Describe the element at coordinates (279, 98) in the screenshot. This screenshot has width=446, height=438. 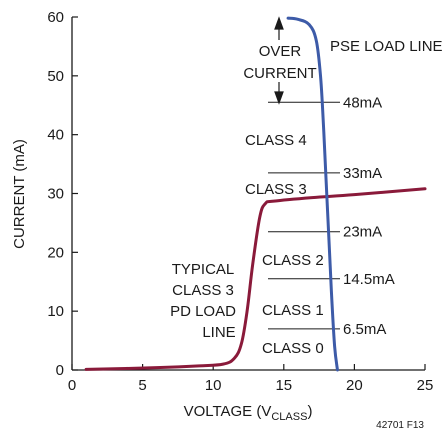
I see `arrow-down-head` at that location.